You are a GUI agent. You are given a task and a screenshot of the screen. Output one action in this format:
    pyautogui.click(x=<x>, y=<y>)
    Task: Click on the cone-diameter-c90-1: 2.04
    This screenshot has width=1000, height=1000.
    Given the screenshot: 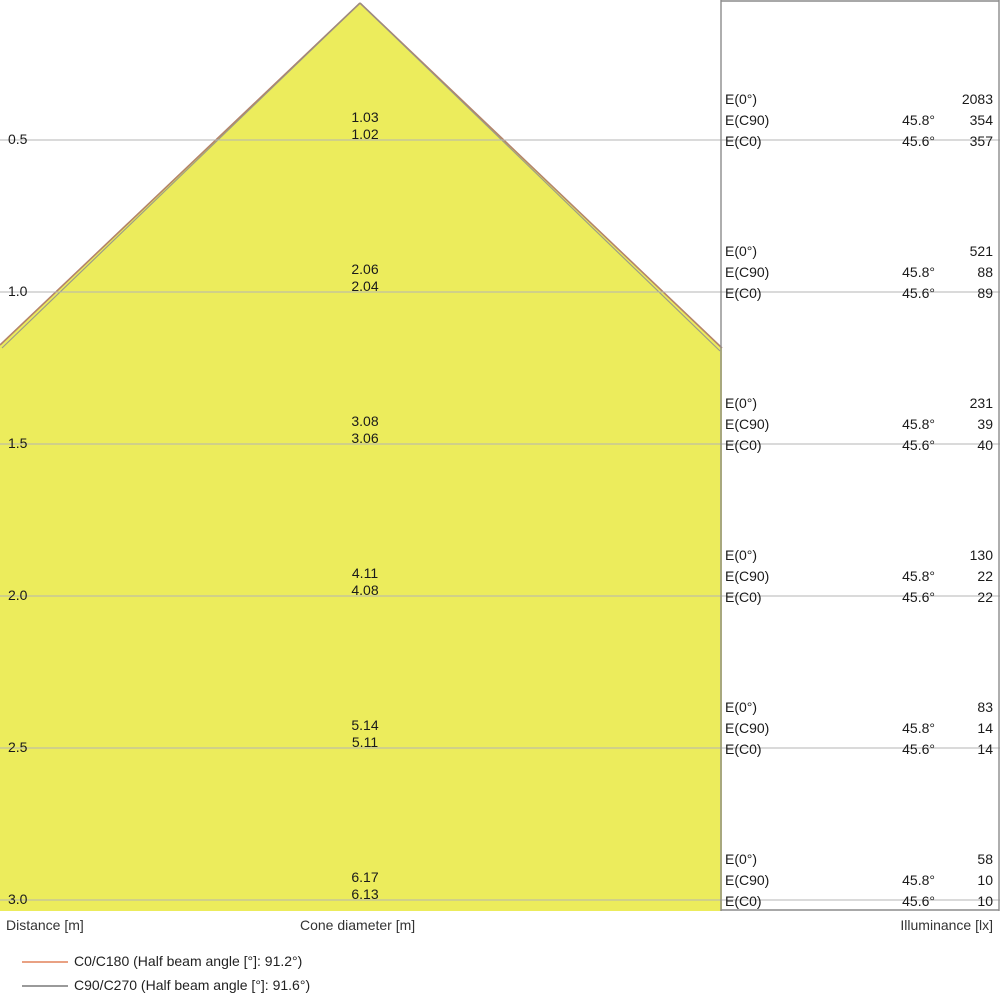 What is the action you would take?
    pyautogui.click(x=365, y=286)
    